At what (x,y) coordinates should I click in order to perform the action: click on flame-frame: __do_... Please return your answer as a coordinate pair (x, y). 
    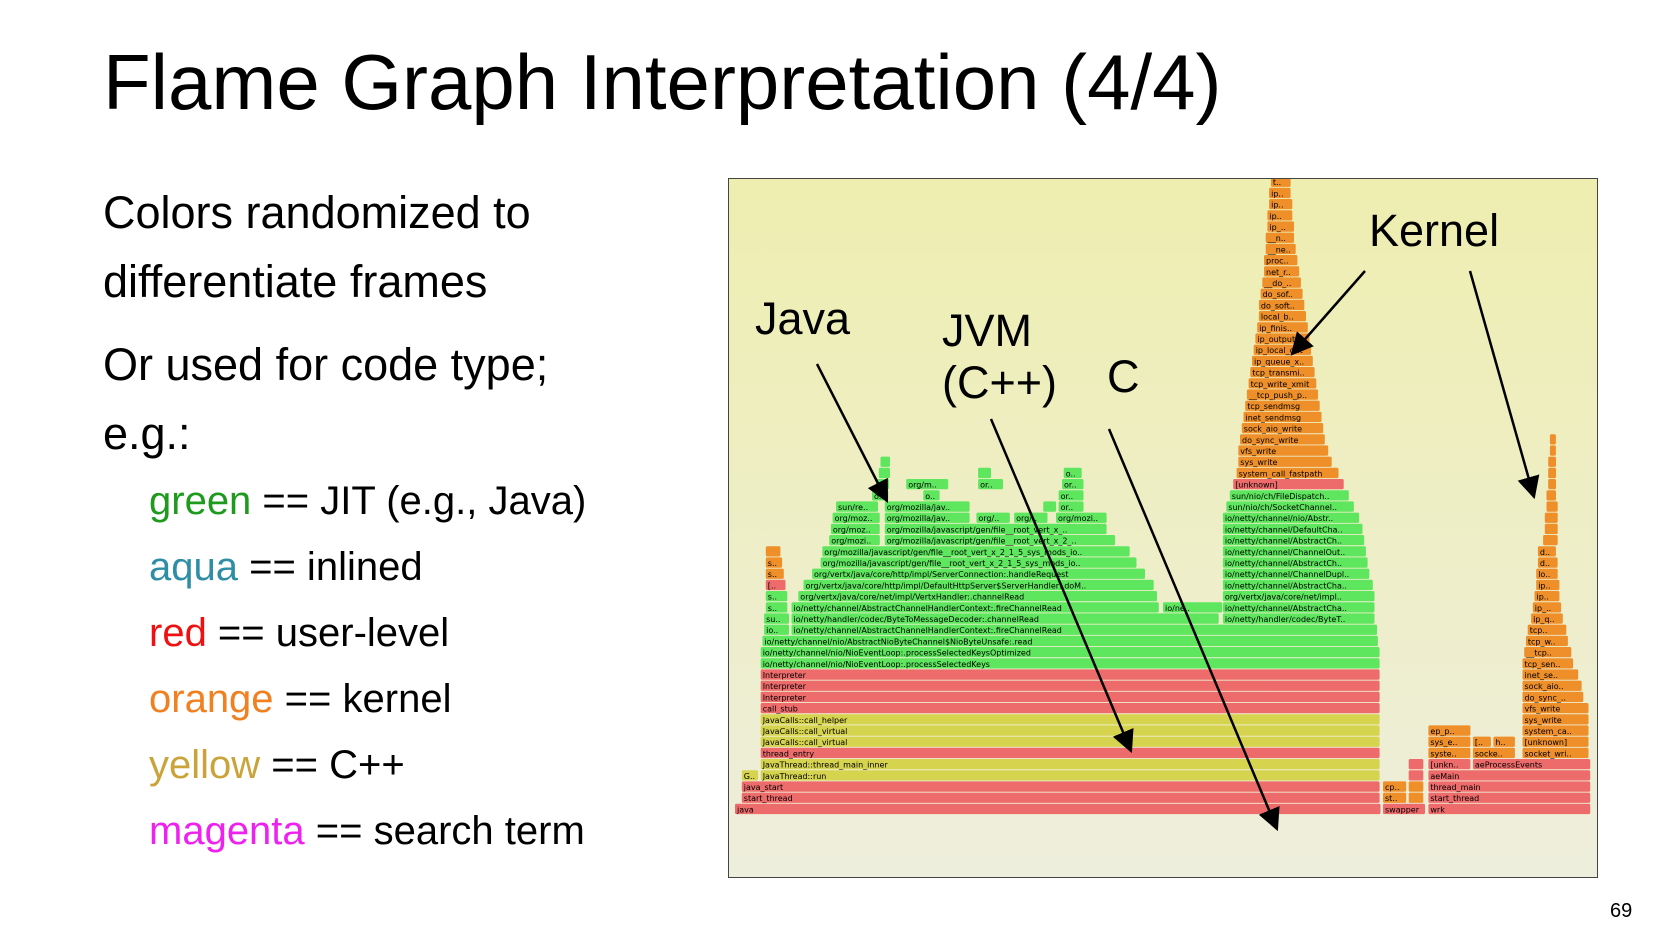
    Looking at the image, I should click on (1281, 282).